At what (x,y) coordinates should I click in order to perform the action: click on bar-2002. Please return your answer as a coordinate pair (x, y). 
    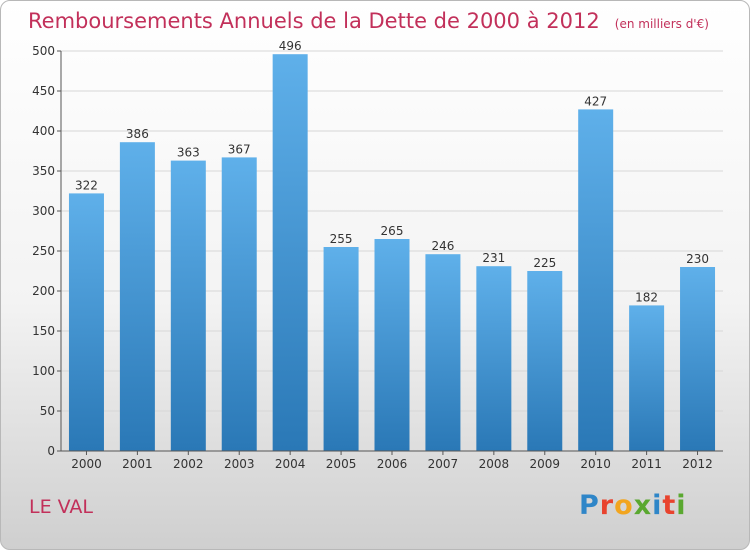
    Looking at the image, I should click on (188, 305).